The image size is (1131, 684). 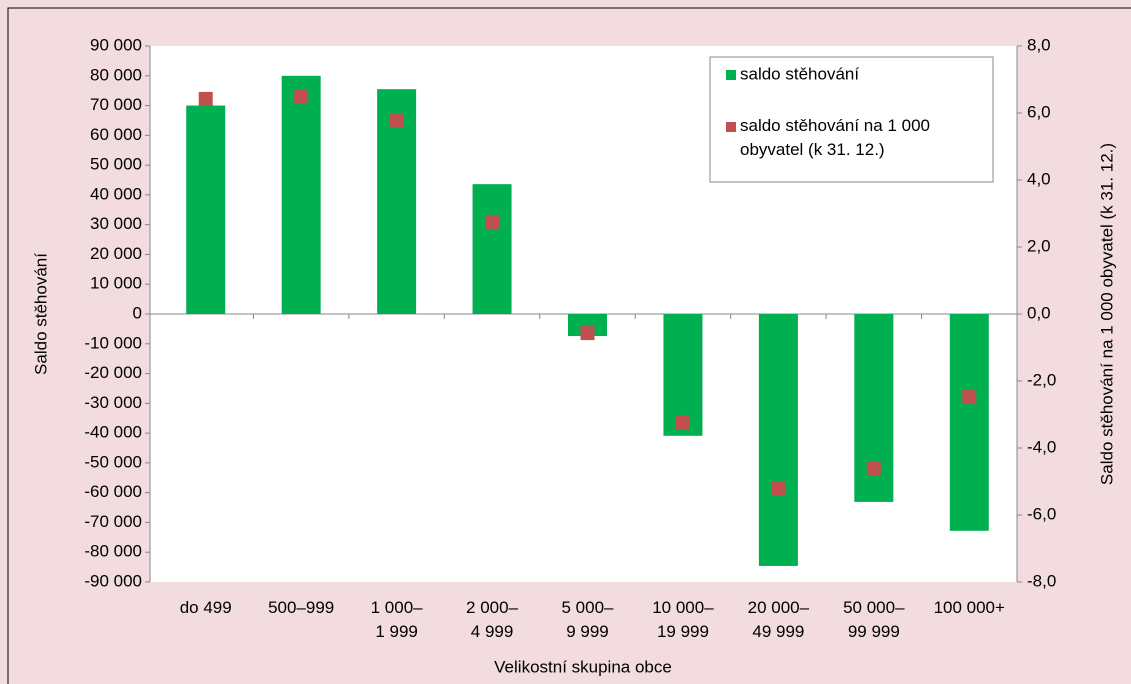 I want to click on y2-tick-label: -4,0, so click(x=1041, y=446).